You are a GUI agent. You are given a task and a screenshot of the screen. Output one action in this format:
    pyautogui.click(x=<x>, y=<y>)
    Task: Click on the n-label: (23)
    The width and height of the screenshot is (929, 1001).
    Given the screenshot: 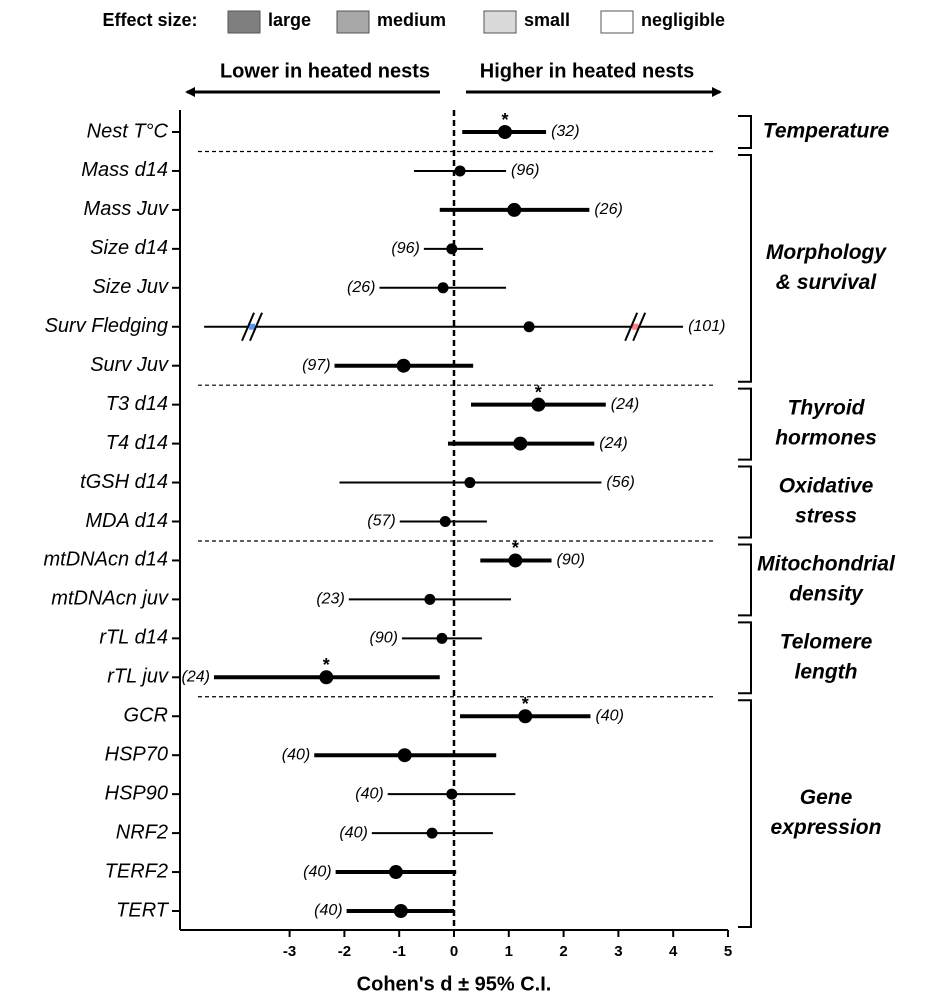 What is the action you would take?
    pyautogui.click(x=330, y=599)
    